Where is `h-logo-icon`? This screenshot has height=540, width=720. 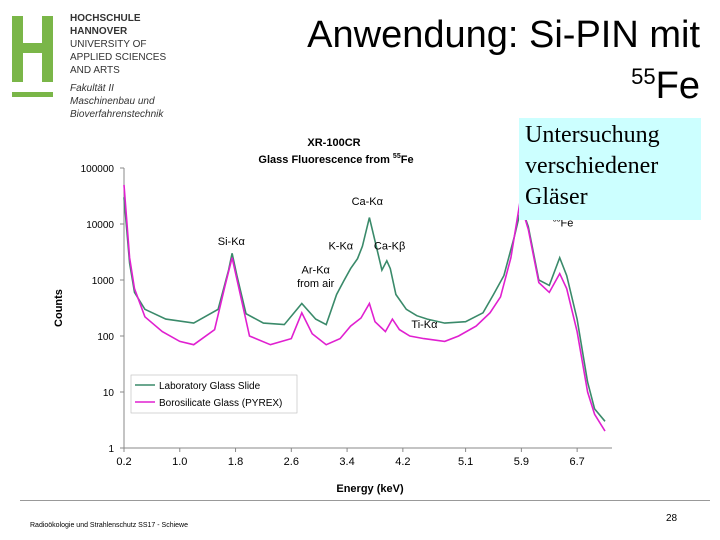
h-logo-icon is located at coordinates (32, 56).